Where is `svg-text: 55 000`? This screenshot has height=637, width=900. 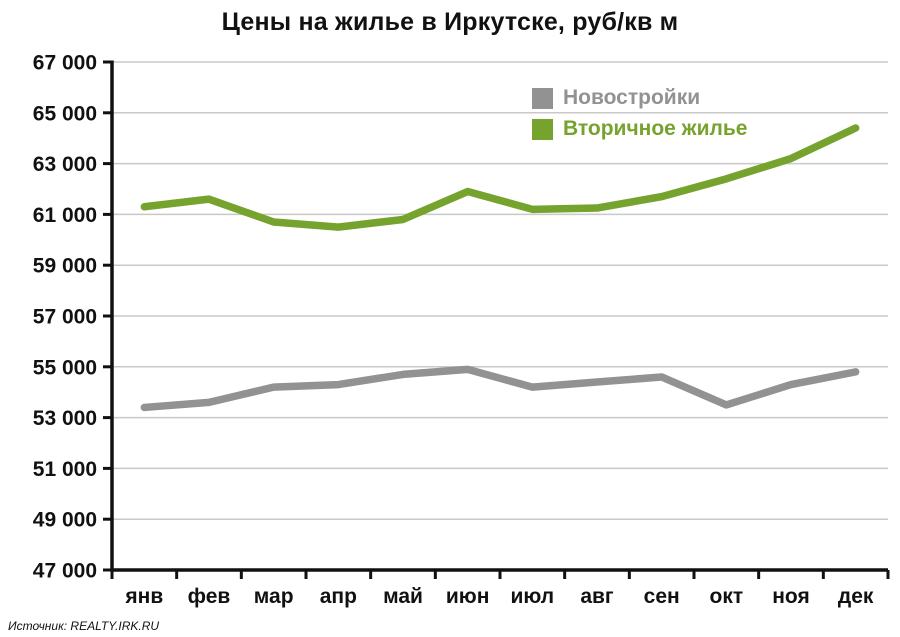
svg-text: 55 000 is located at coordinates (65, 367).